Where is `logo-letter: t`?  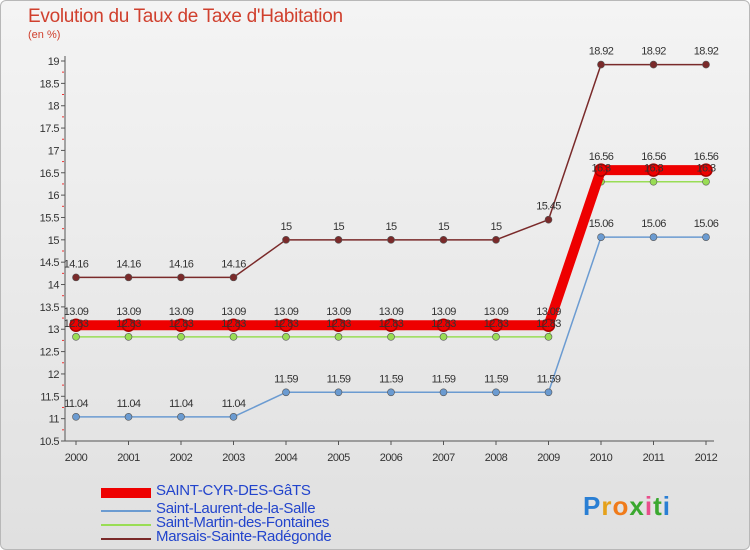
logo-letter: t is located at coordinates (658, 506).